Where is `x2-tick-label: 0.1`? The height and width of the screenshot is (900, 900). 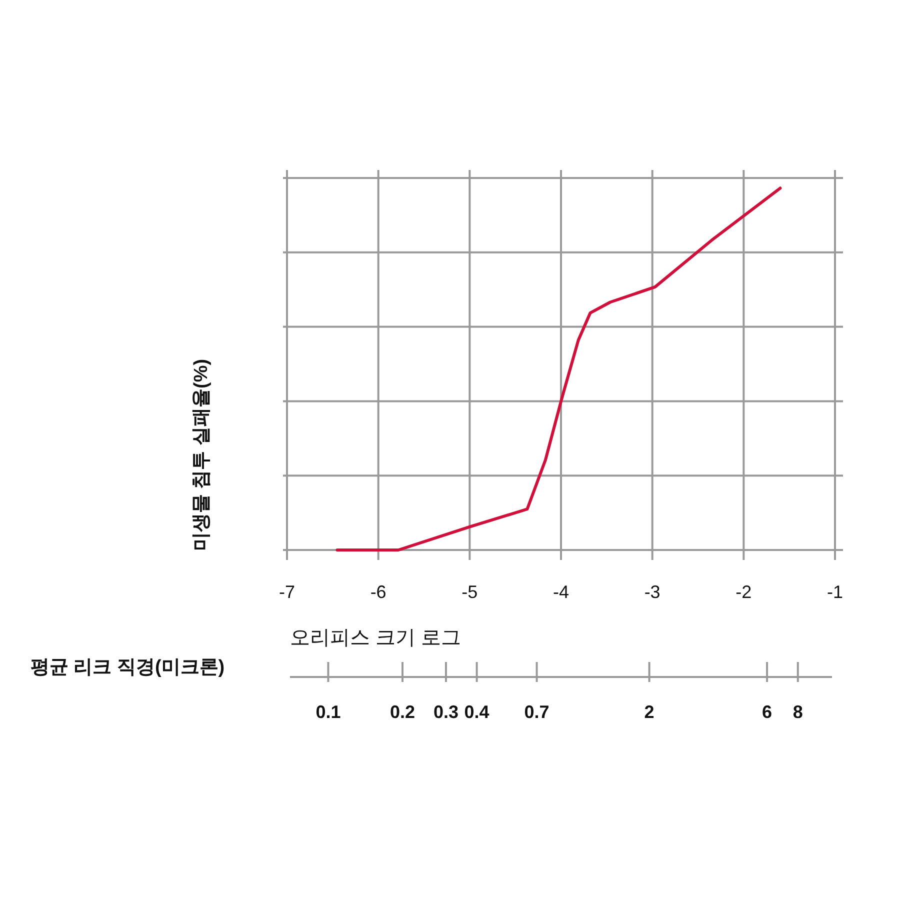
x2-tick-label: 0.1 is located at coordinates (328, 712).